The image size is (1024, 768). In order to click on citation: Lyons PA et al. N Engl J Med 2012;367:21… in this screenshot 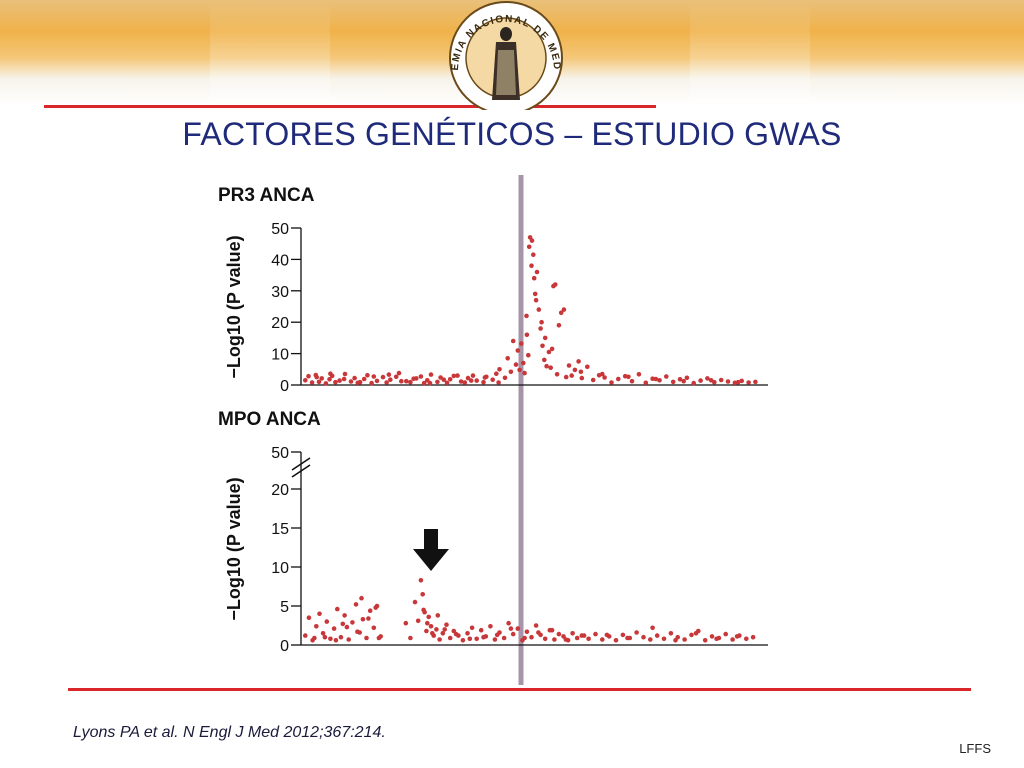, I will do `click(229, 732)`.